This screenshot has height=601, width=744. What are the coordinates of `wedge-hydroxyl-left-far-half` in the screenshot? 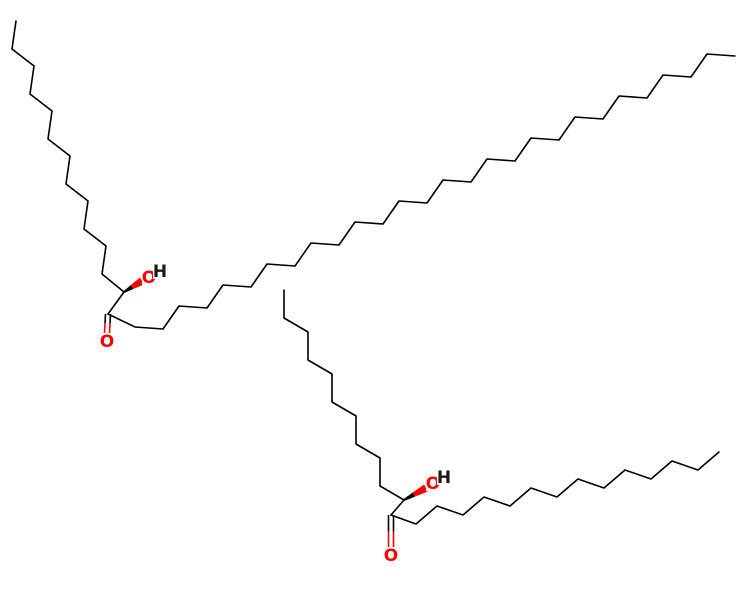 It's located at (137, 283).